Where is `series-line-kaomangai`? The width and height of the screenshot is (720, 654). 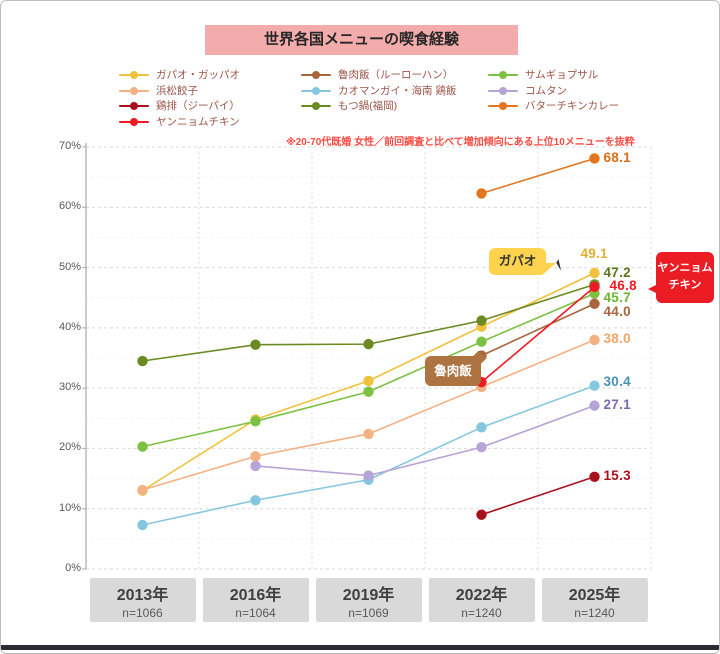
series-line-kaomangai is located at coordinates (368, 455).